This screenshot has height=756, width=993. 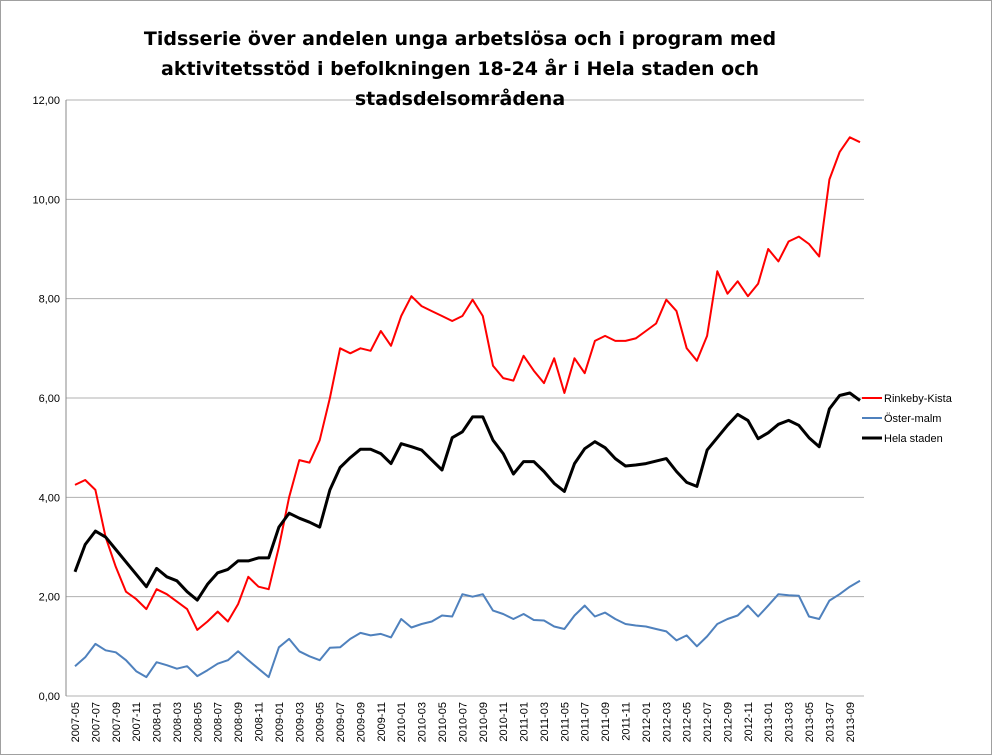 I want to click on series-line, so click(x=467, y=629).